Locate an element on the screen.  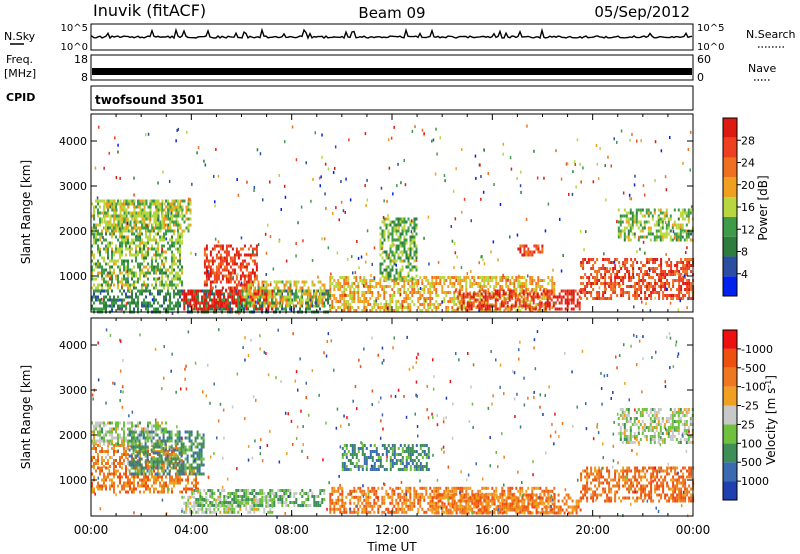
cpid-value: twofsound 3501 is located at coordinates (149, 100).